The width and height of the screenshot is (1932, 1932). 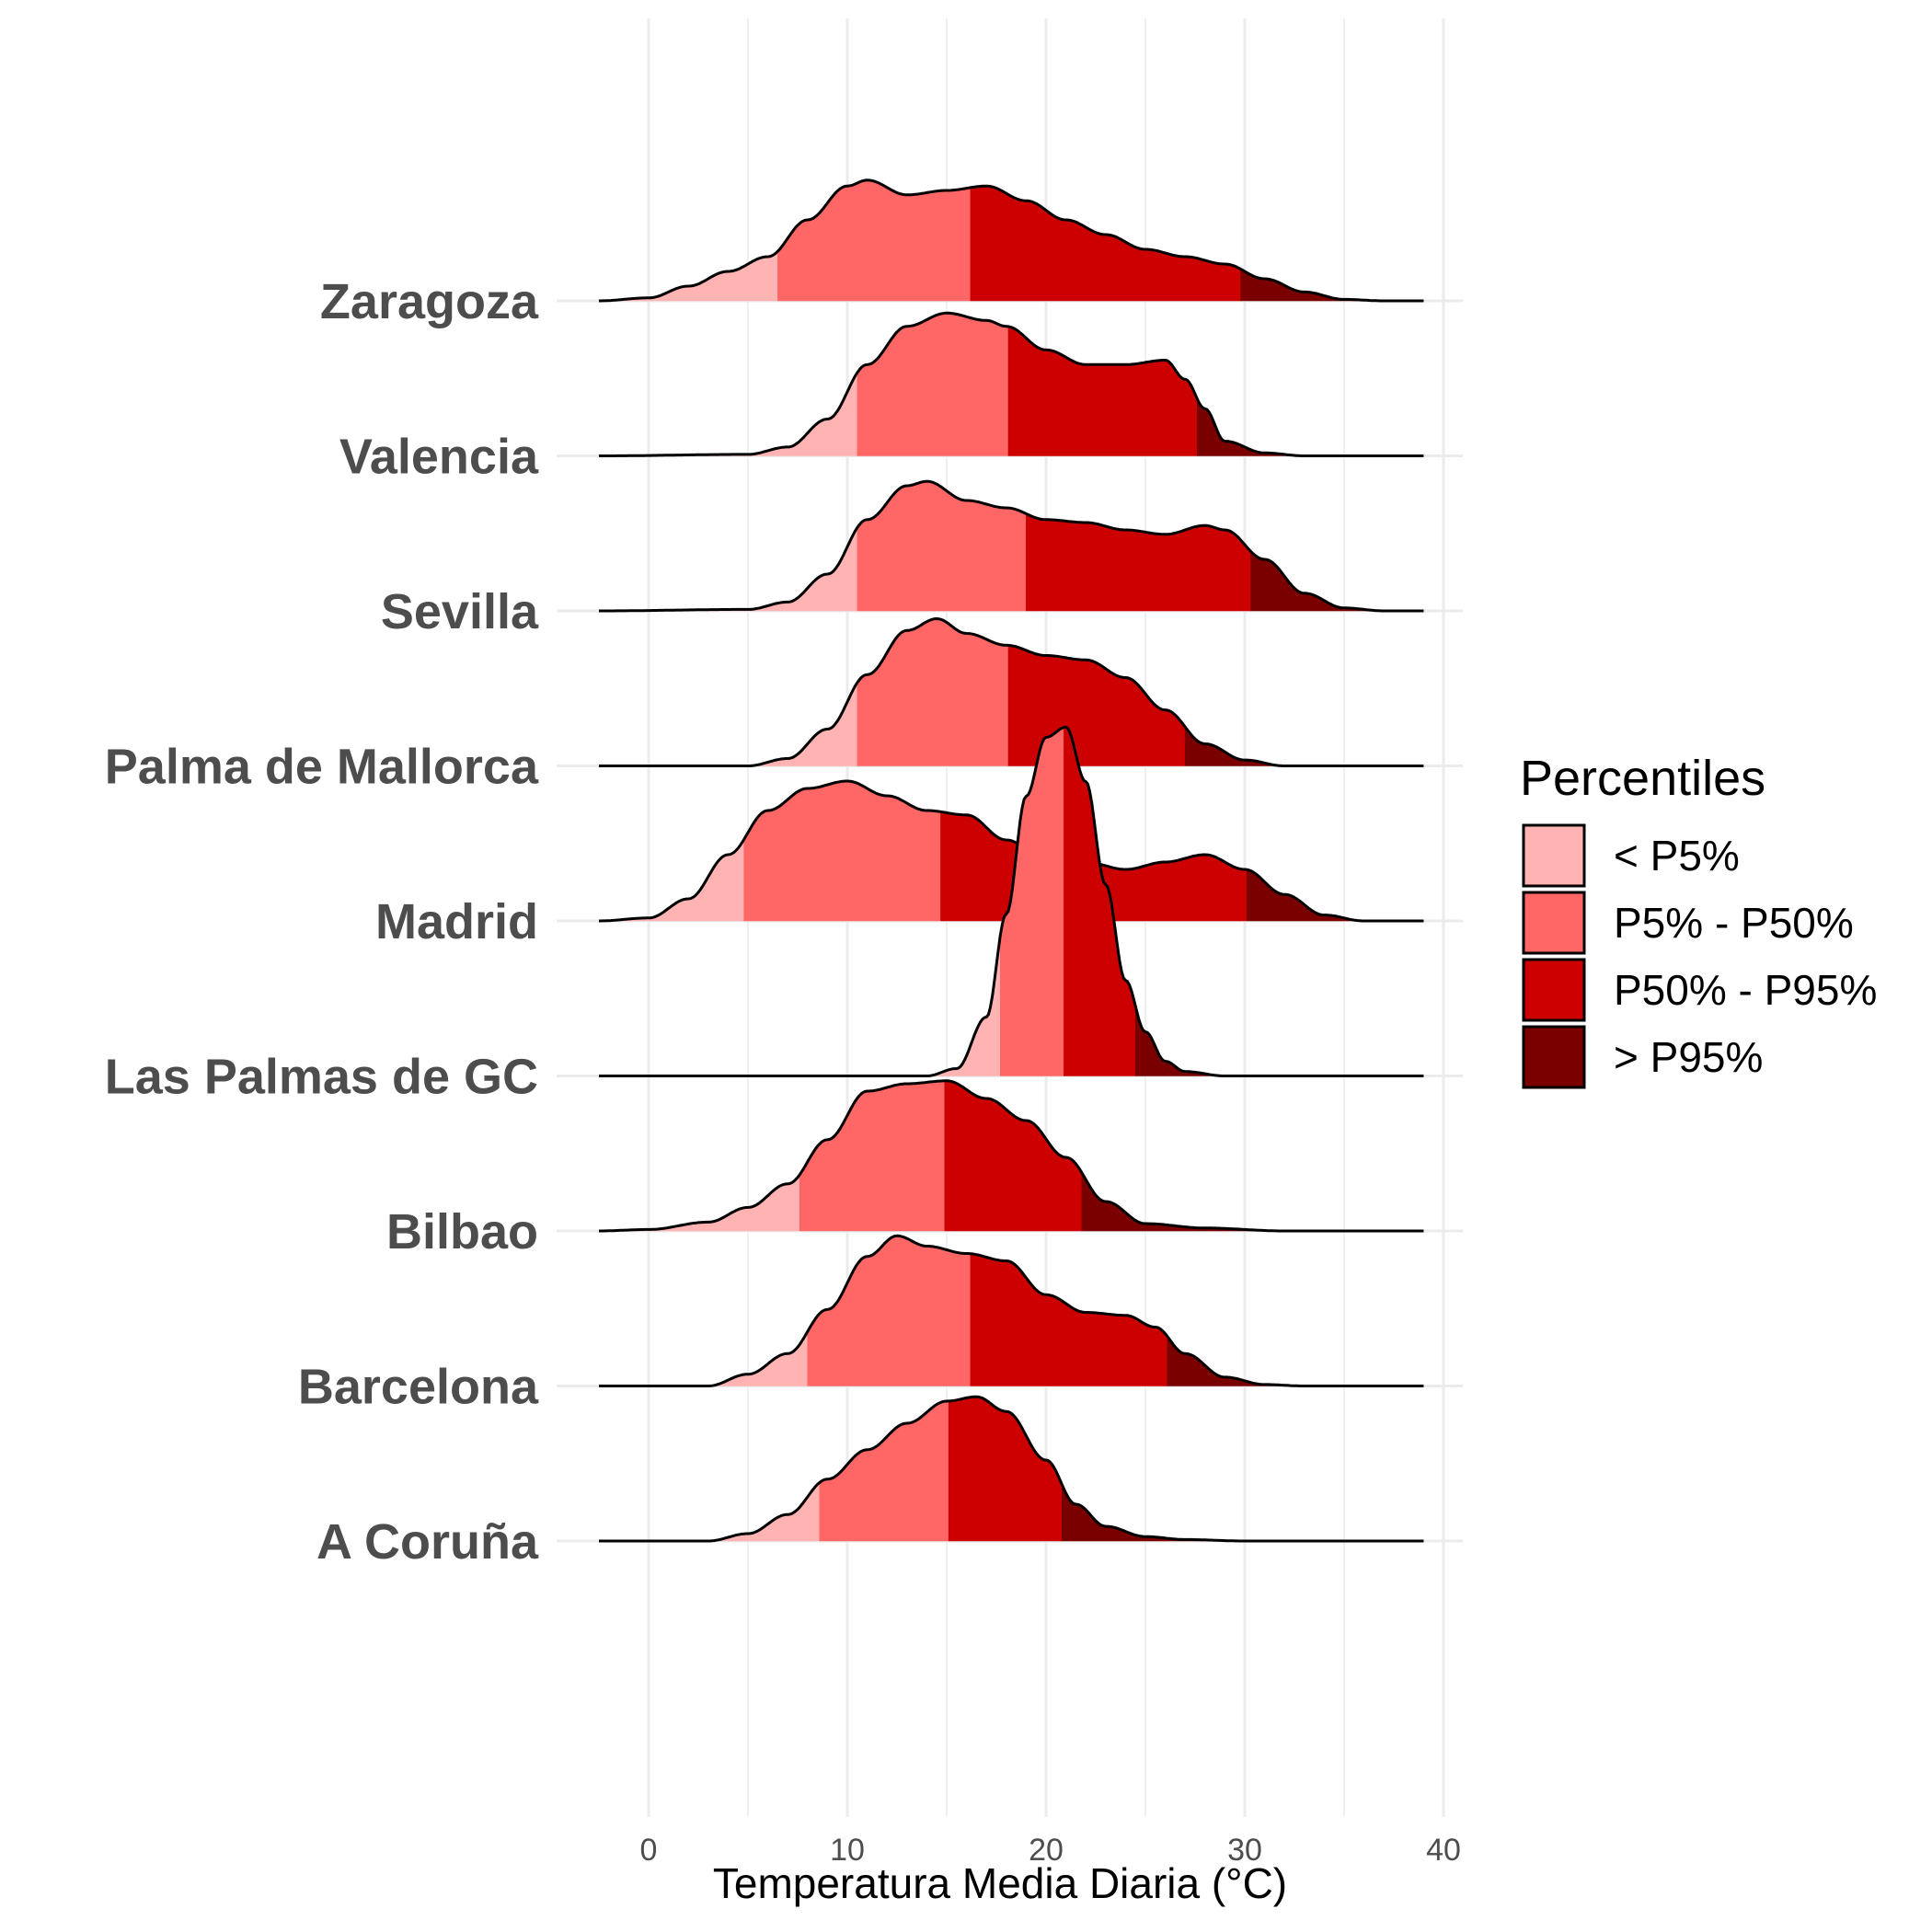 I want to click on city-label-zaragoza: Zaragoza, so click(x=429, y=301).